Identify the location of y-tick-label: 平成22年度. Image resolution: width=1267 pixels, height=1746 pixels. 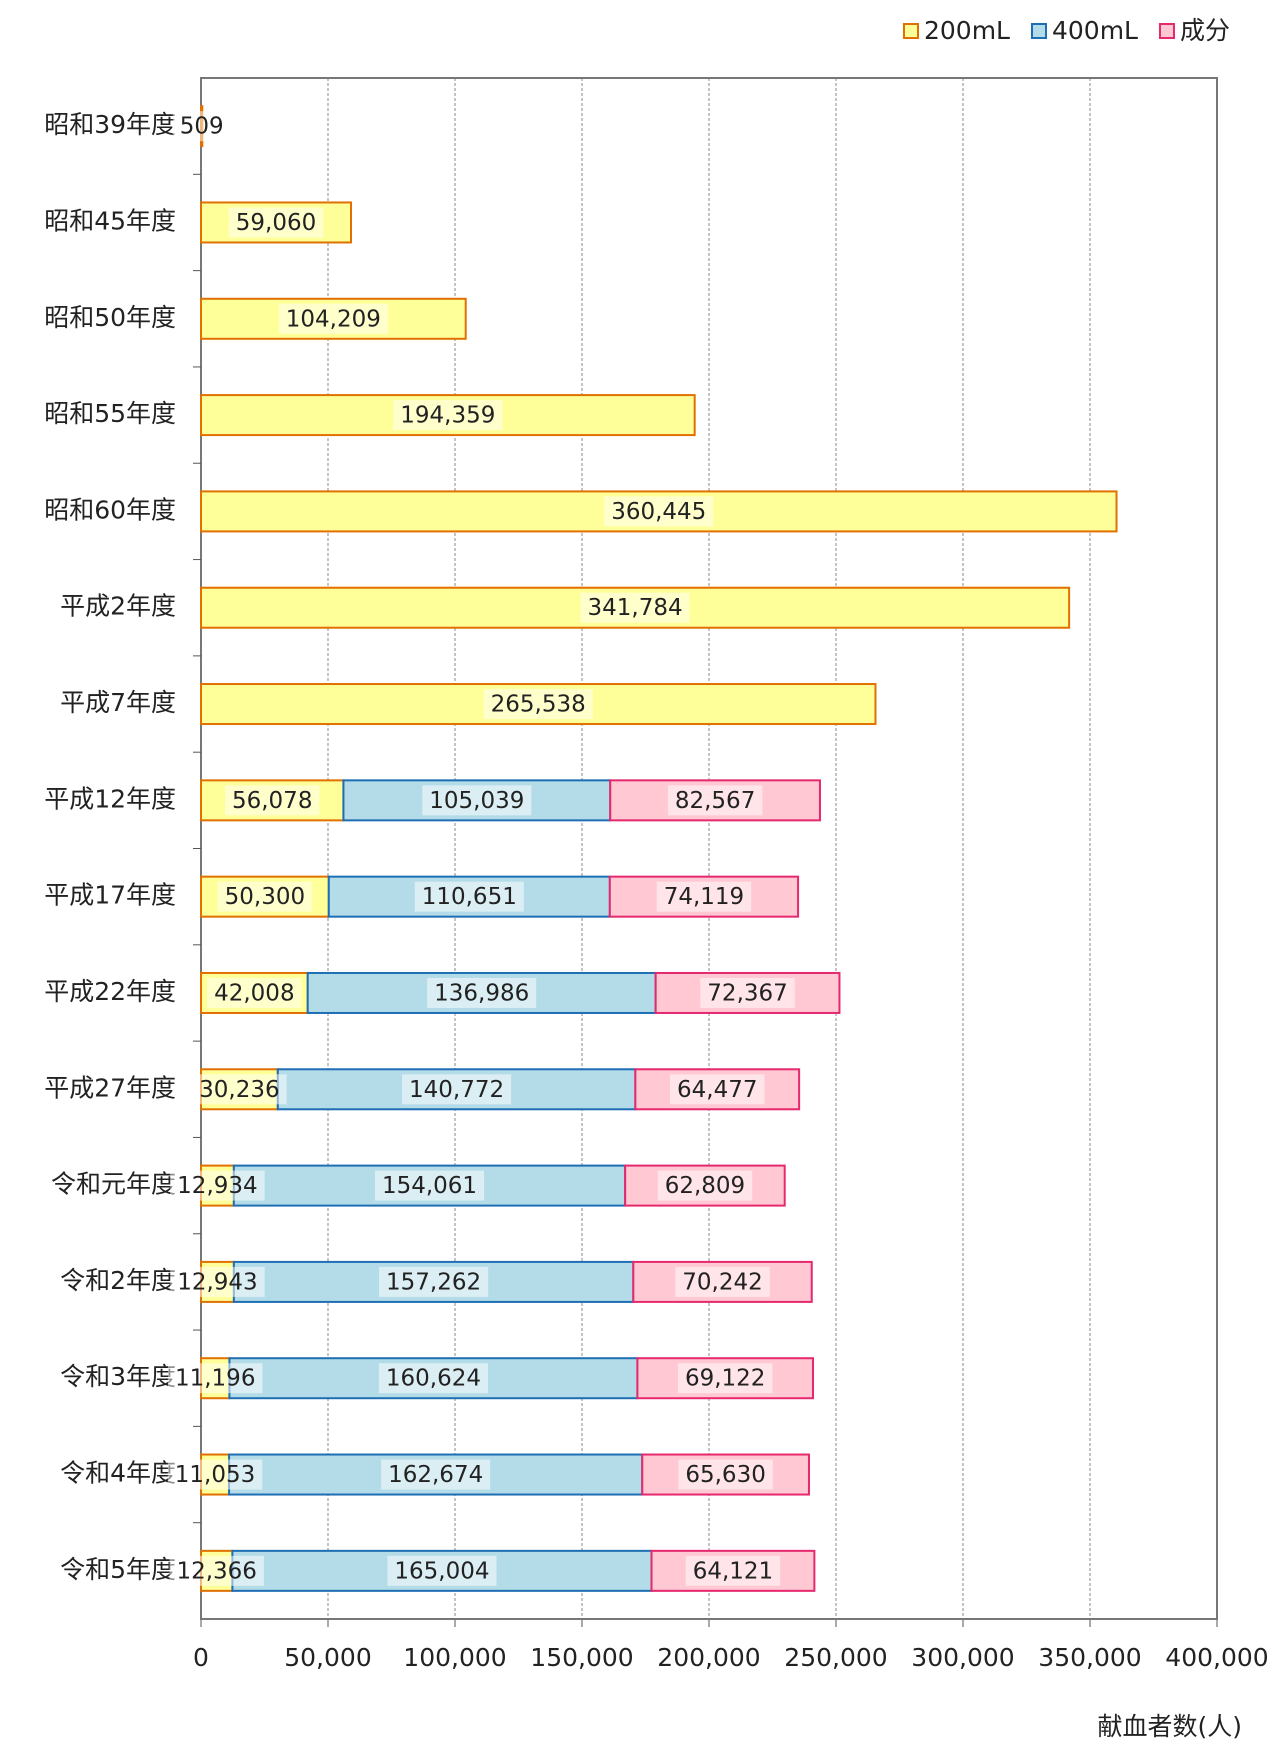
(110, 991).